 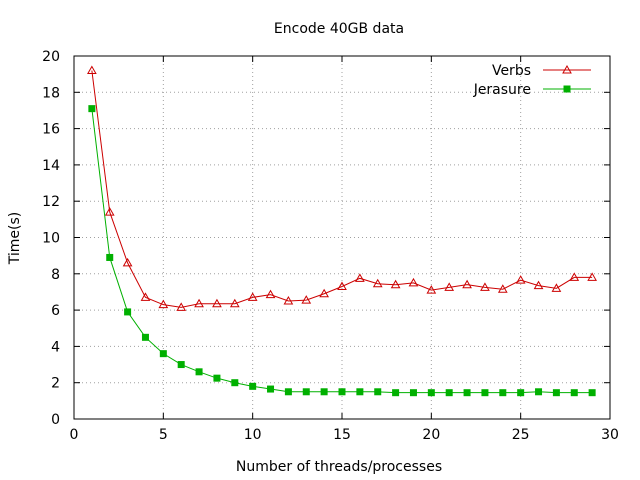 What do you see at coordinates (55, 275) in the screenshot?
I see `y-tick-label: 8` at bounding box center [55, 275].